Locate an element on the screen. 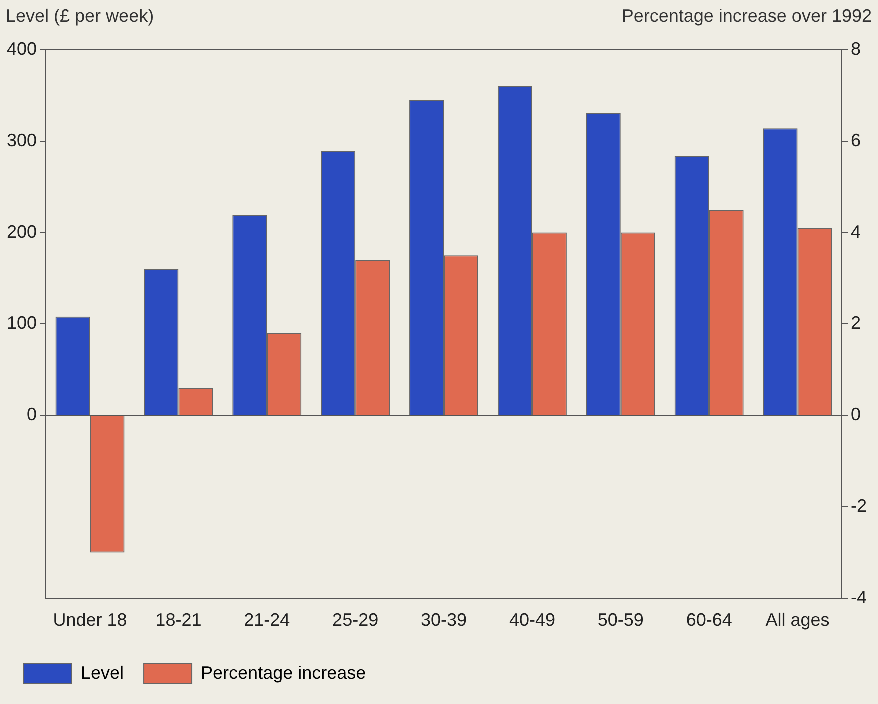  y2-tick-label: 6 is located at coordinates (856, 140).